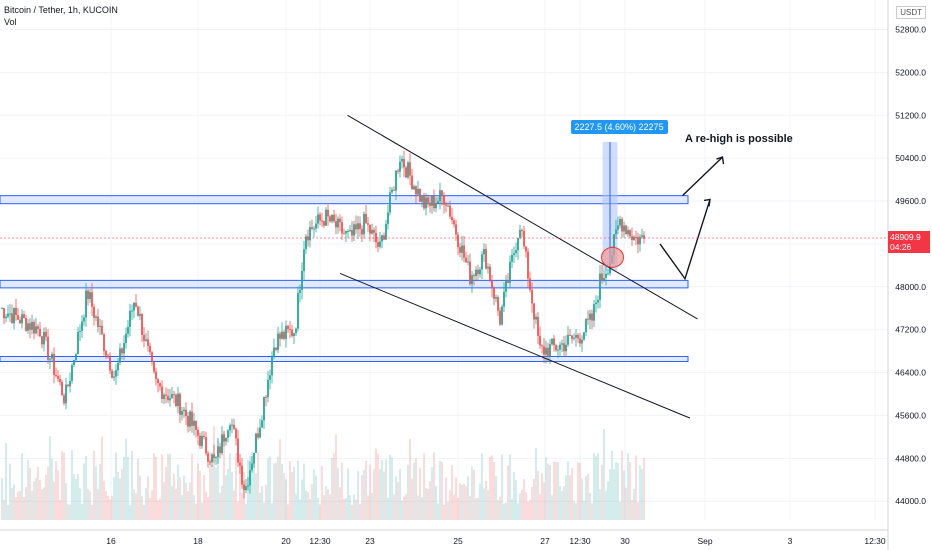 This screenshot has height=550, width=932. I want to click on time-tick-label: 30, so click(625, 541).